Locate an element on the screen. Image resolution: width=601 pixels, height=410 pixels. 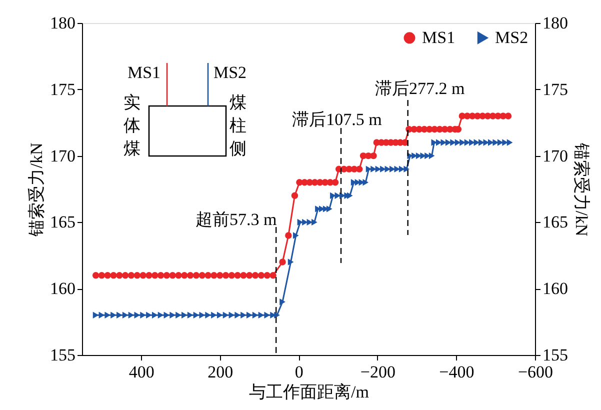
annotation: 煤柱侧 is located at coordinates (238, 125).